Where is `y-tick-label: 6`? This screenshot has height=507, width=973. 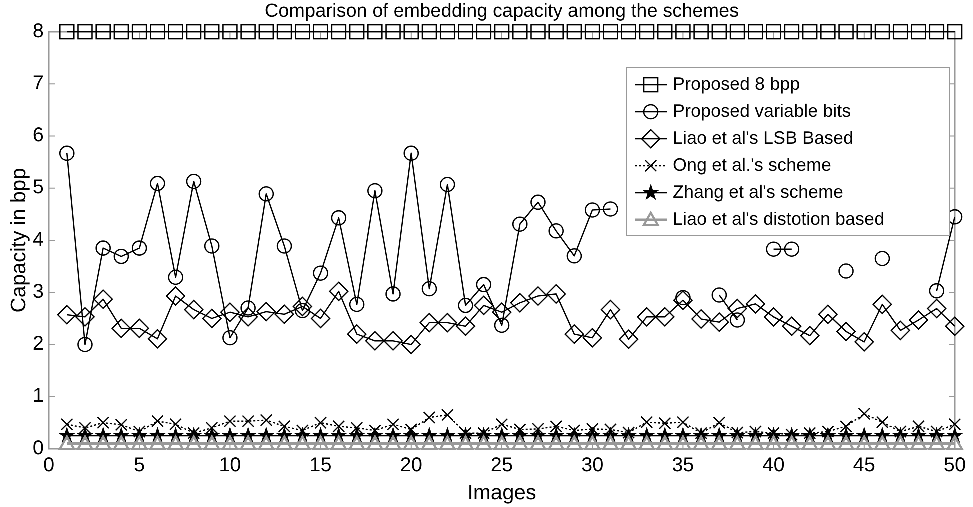 y-tick-label: 6 is located at coordinates (38, 135).